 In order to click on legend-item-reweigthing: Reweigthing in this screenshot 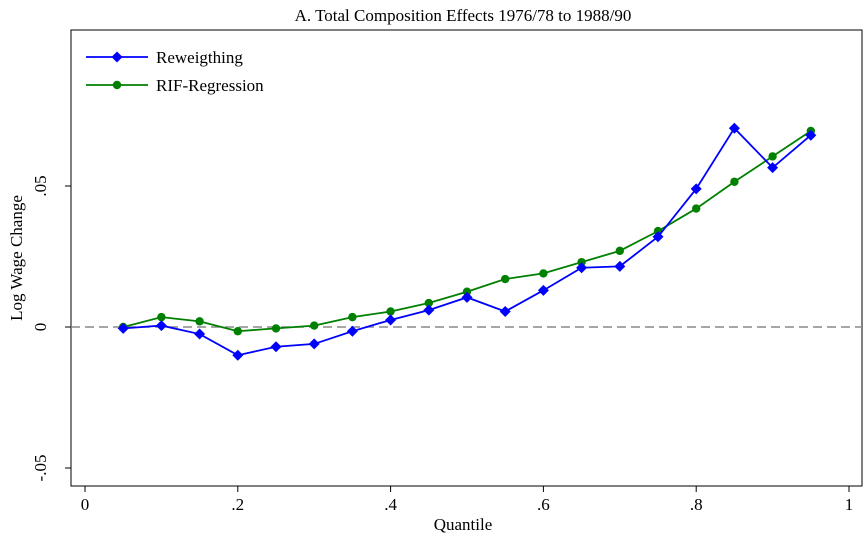, I will do `click(164, 57)`.